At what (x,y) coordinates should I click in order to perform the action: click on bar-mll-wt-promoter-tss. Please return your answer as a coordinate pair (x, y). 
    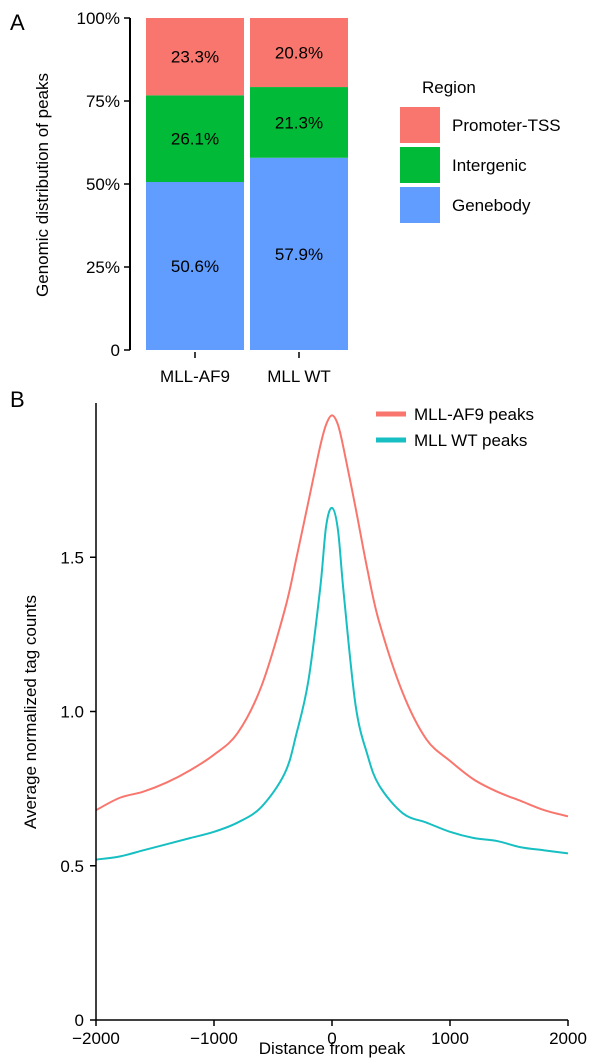
    Looking at the image, I should click on (299, 53).